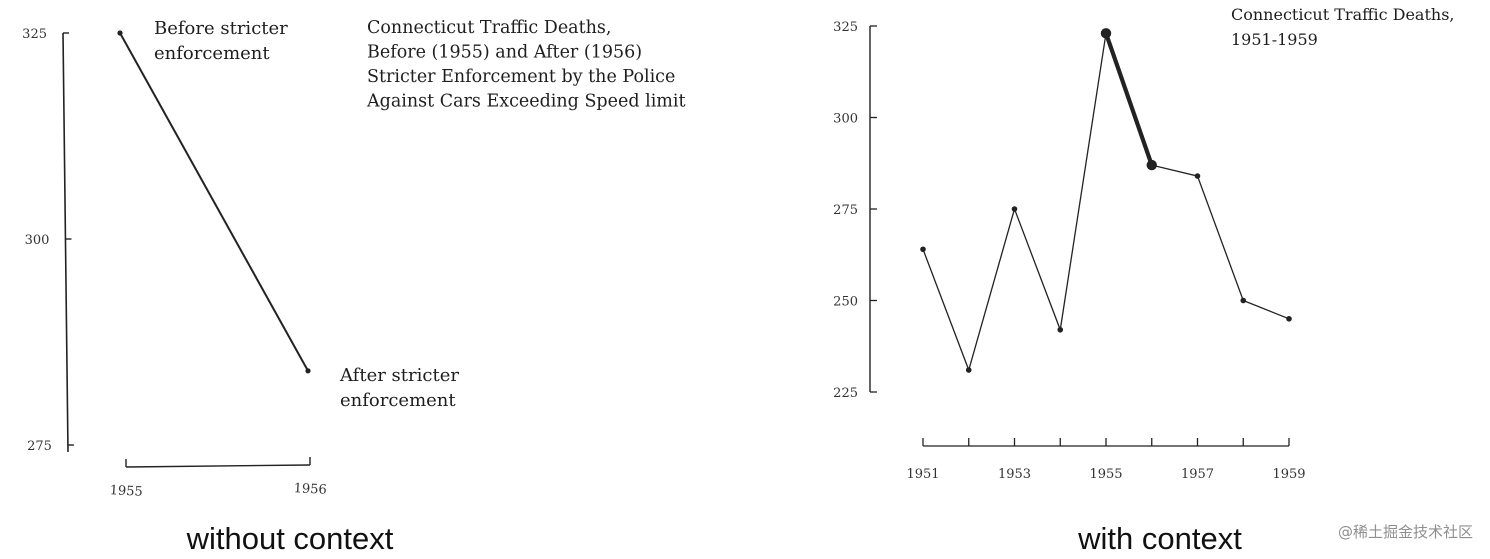 This screenshot has width=1490, height=559. I want to click on right-y-tick-label: 225, so click(845, 393).